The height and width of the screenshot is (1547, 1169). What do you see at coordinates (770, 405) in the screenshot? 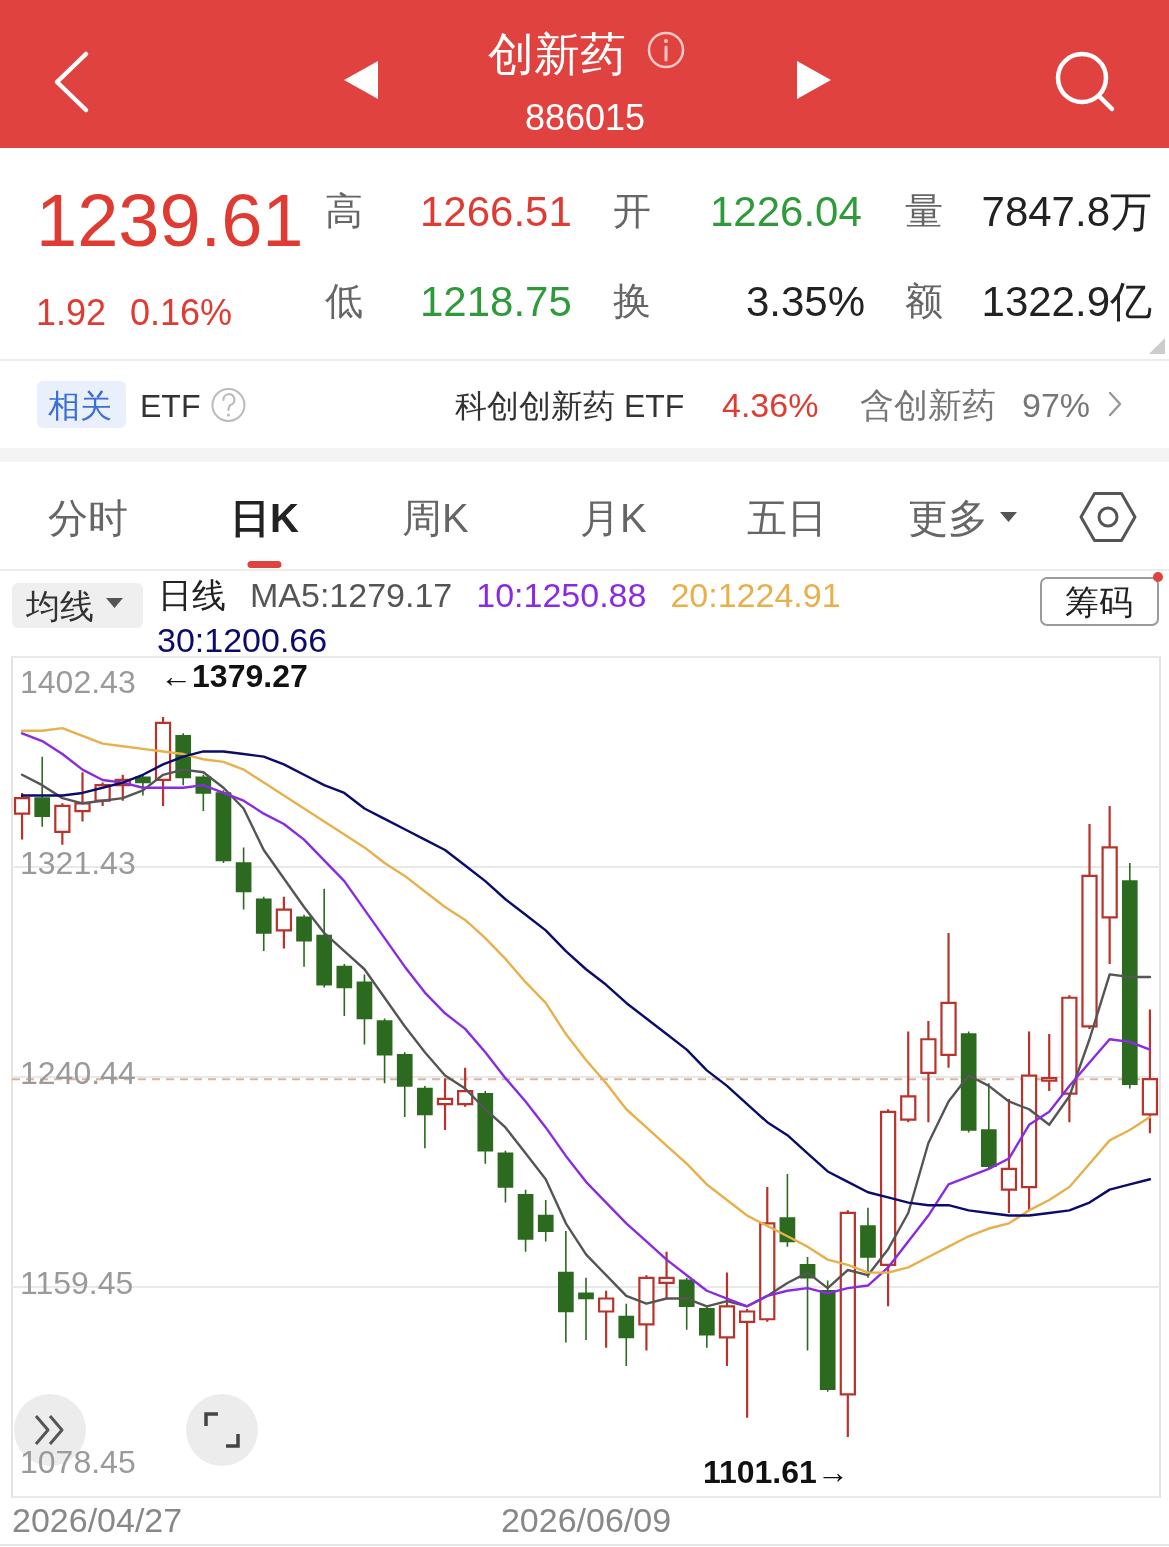
I see `text: 4.36%` at bounding box center [770, 405].